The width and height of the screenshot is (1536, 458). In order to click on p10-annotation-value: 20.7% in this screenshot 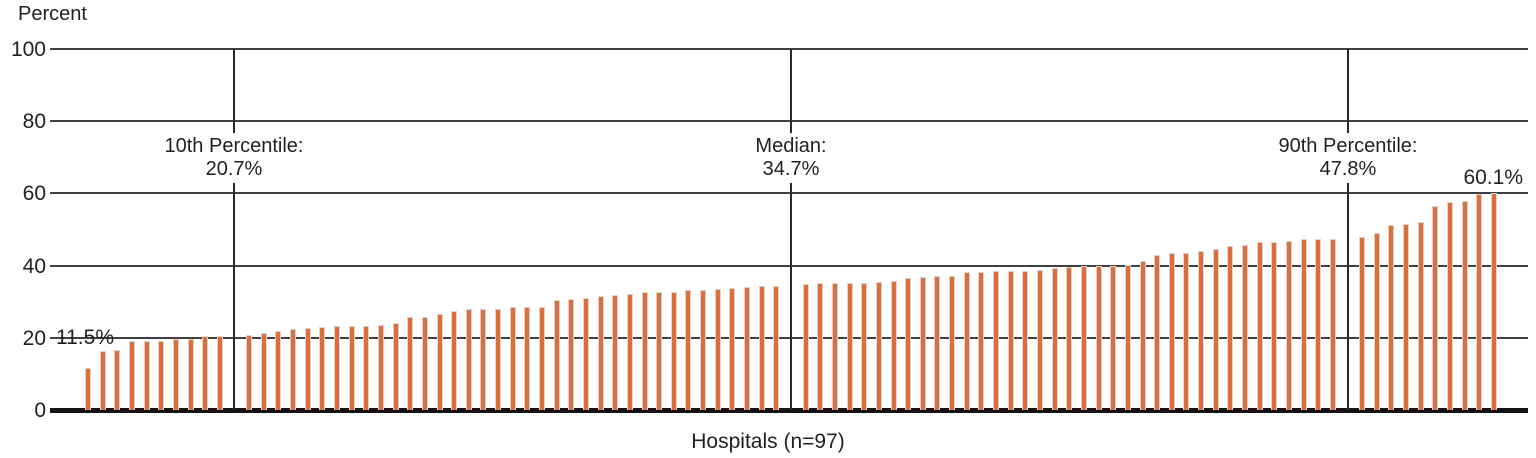, I will do `click(234, 169)`.